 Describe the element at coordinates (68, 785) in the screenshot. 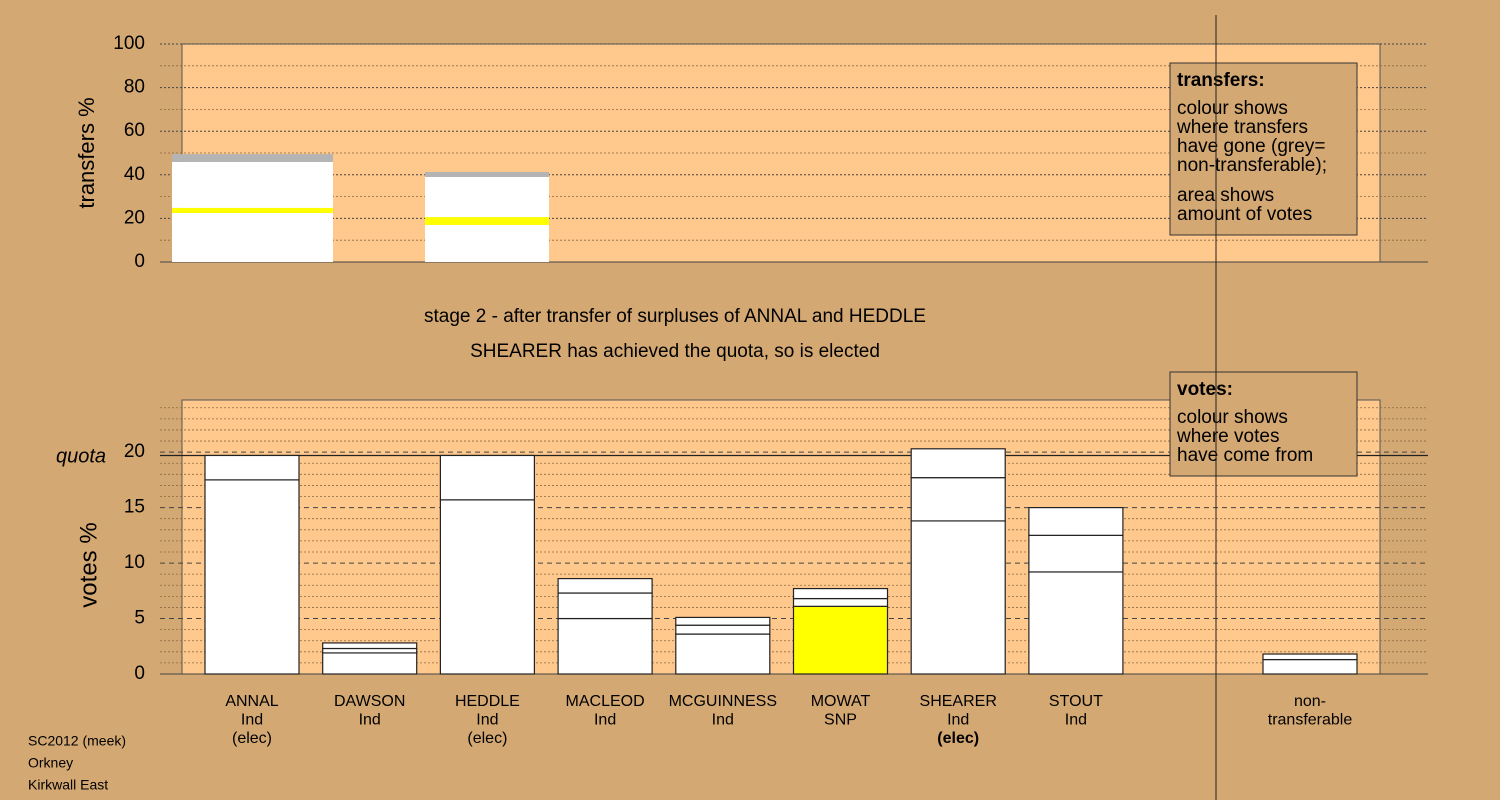

I see `footer-text: Kirkwall East` at that location.